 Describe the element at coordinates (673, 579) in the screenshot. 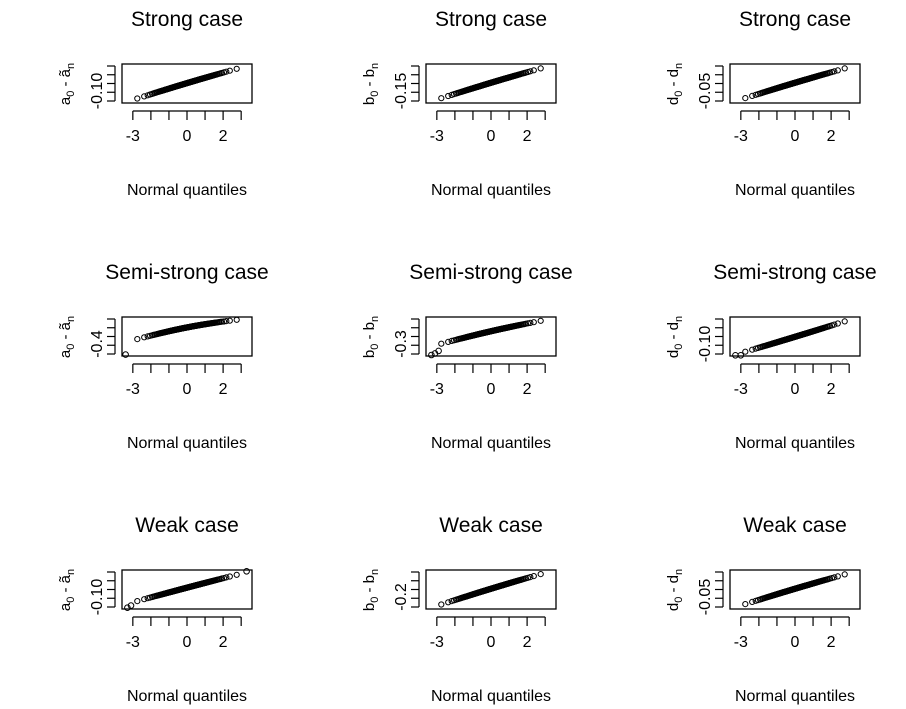

I see `y-label-part: d` at that location.